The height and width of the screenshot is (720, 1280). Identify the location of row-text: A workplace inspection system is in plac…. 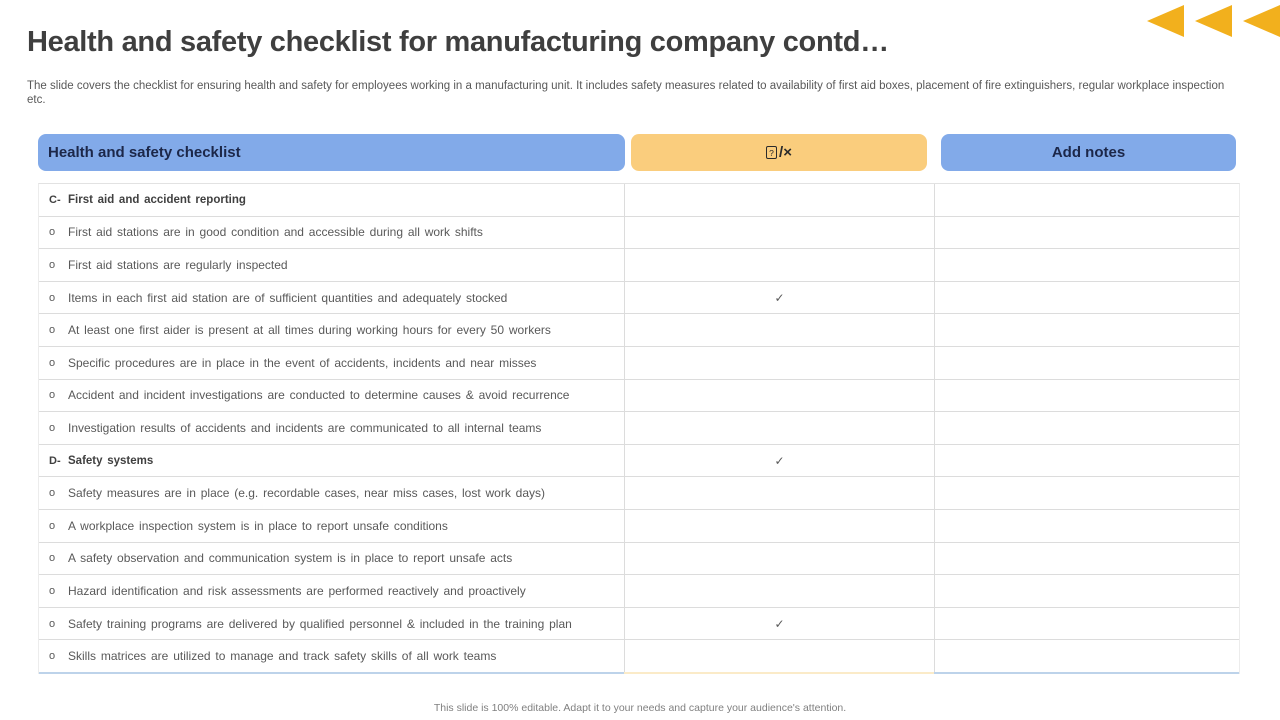
(258, 525).